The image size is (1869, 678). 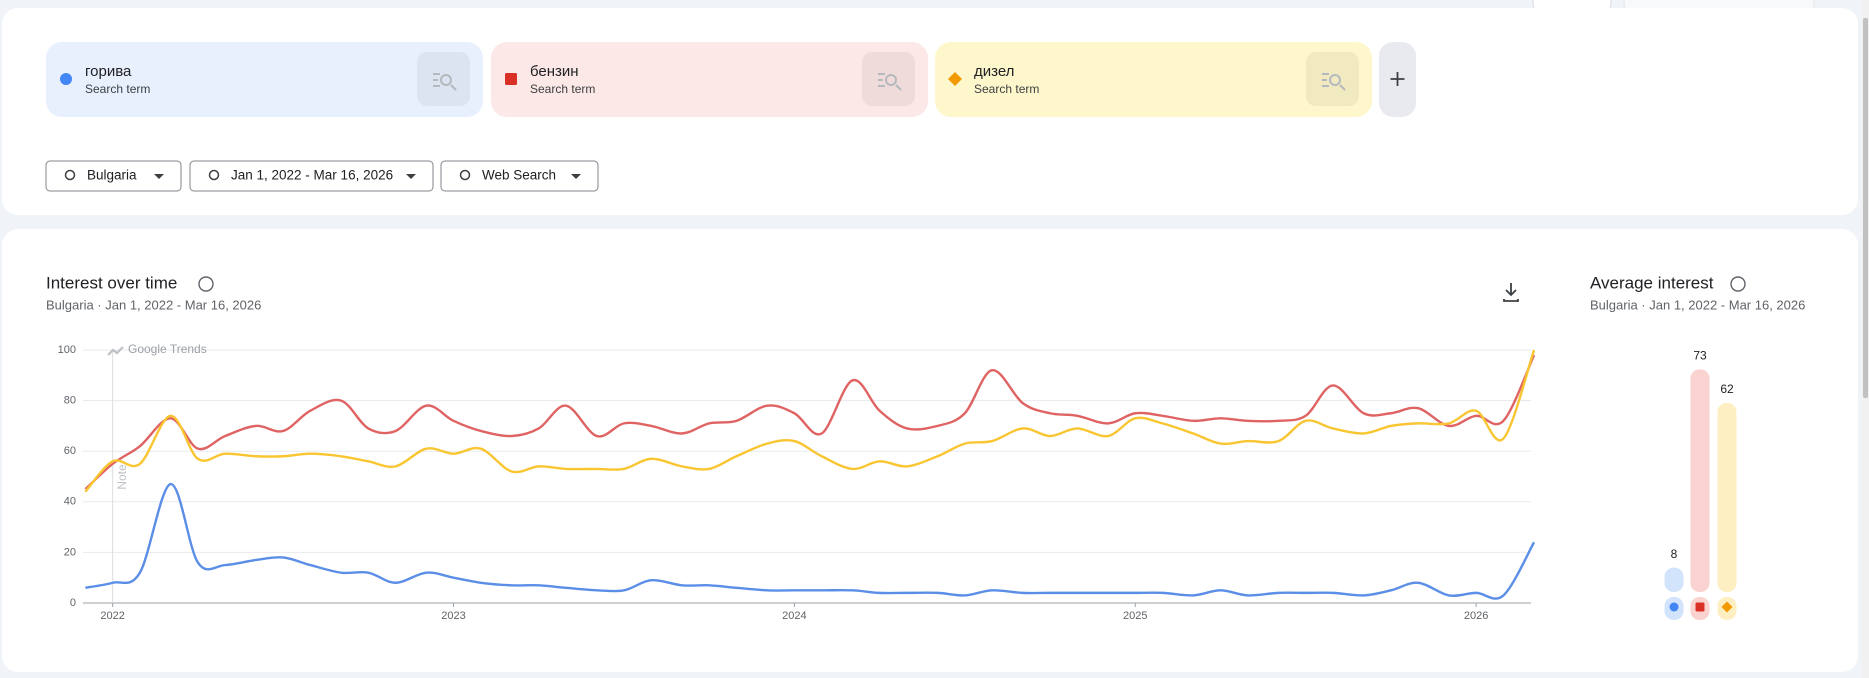 What do you see at coordinates (67, 350) in the screenshot?
I see `y-tick-label: 100` at bounding box center [67, 350].